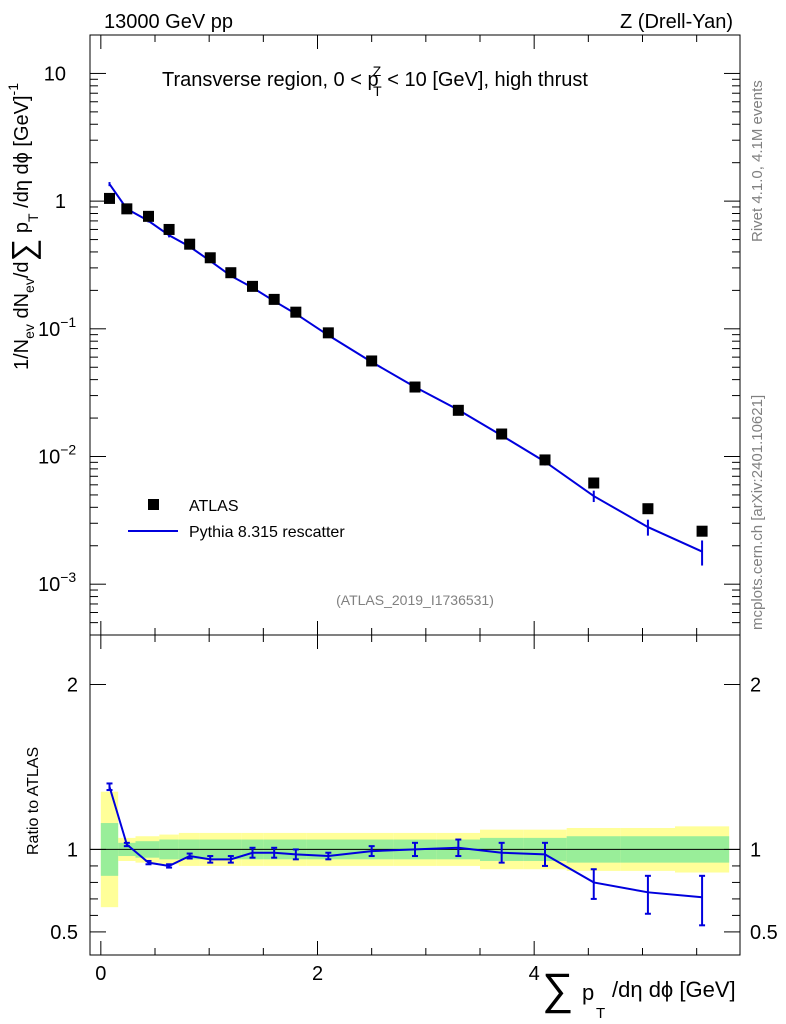 This screenshot has height=1024, width=786. Describe the element at coordinates (267, 532) in the screenshot. I see `legend-mc-label: Pythia 8.315 rescatter` at that location.